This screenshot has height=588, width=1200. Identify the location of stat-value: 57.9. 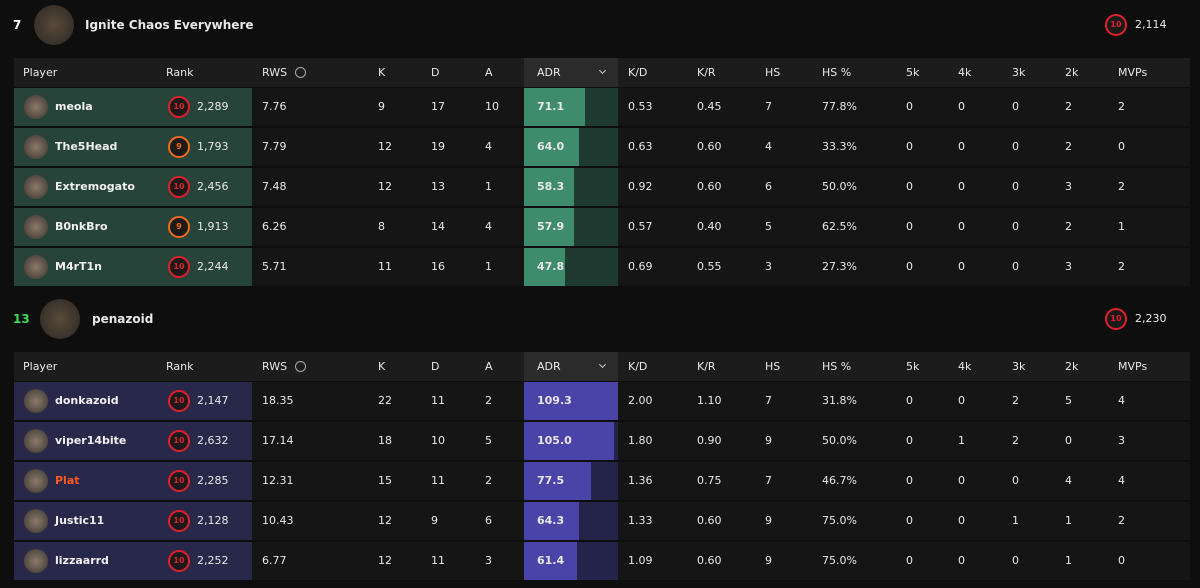
(551, 226).